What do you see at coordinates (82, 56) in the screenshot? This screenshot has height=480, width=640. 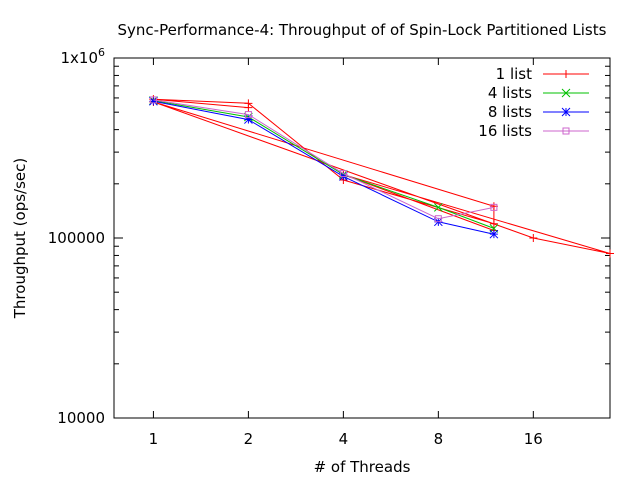 I see `y-tick-label: 1x10⁶` at bounding box center [82, 56].